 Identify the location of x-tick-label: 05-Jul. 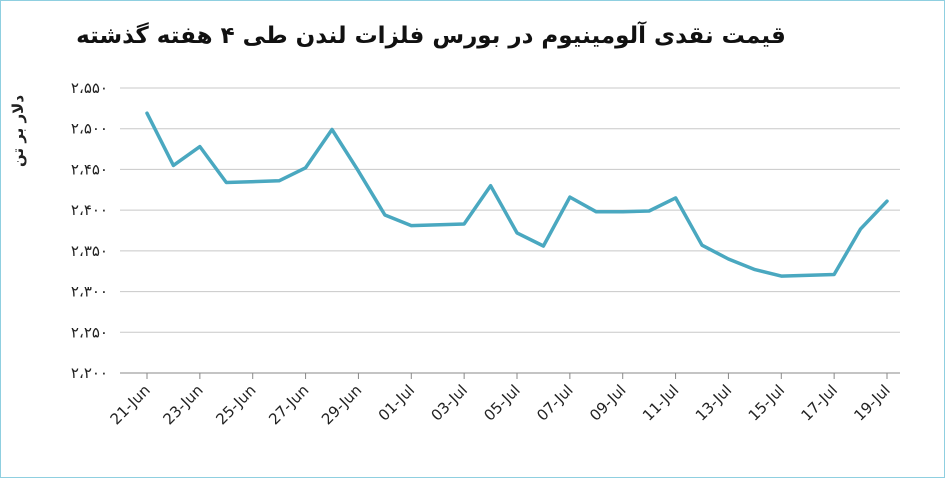
(501, 402).